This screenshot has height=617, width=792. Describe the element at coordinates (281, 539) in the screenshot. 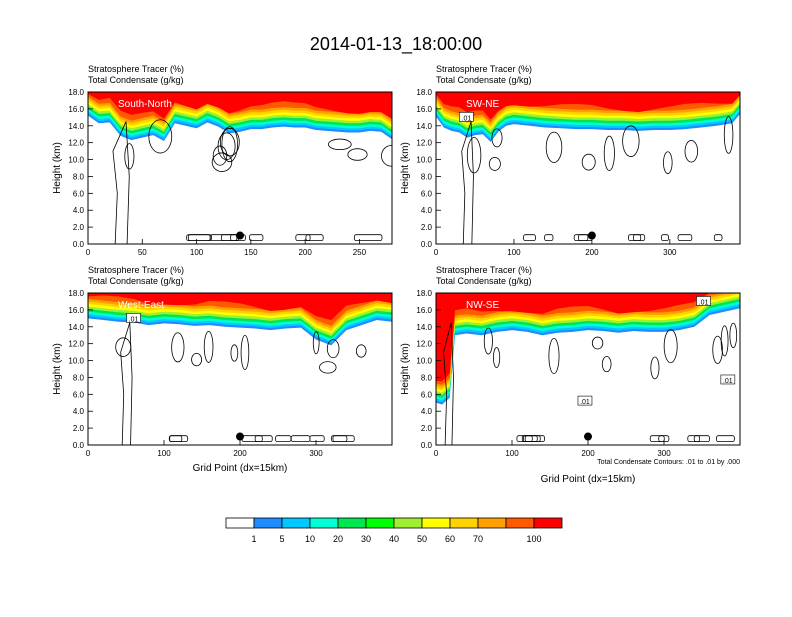

I see `colorbar-label: 5` at that location.